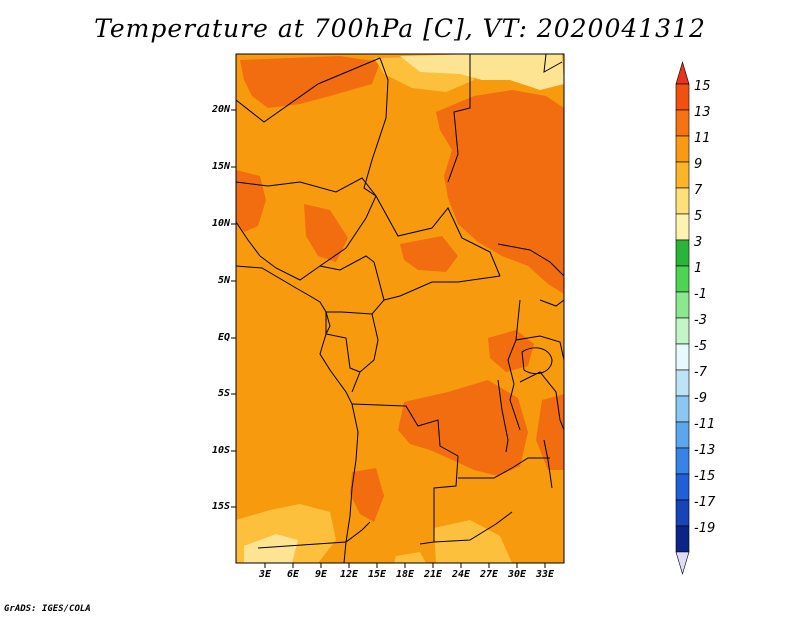 The image size is (800, 618). I want to click on lon-label-3e: 3E, so click(265, 574).